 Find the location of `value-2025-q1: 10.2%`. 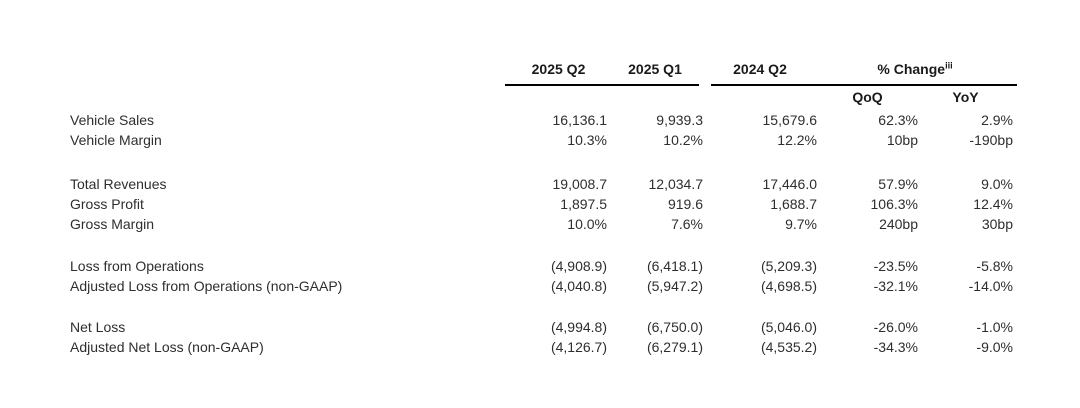

value-2025-q1: 10.2% is located at coordinates (683, 140).